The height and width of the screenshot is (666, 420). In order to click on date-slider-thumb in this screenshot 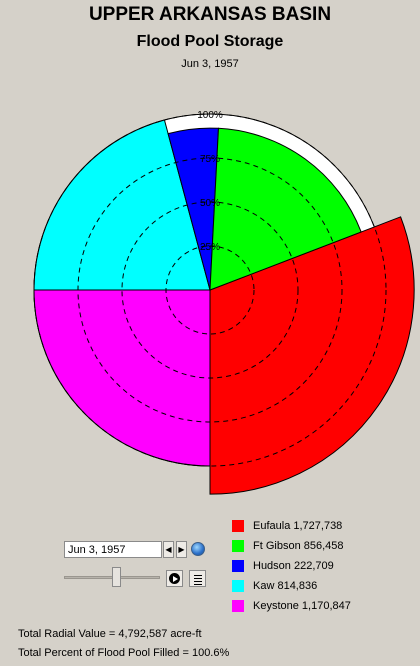, I will do `click(116, 577)`.